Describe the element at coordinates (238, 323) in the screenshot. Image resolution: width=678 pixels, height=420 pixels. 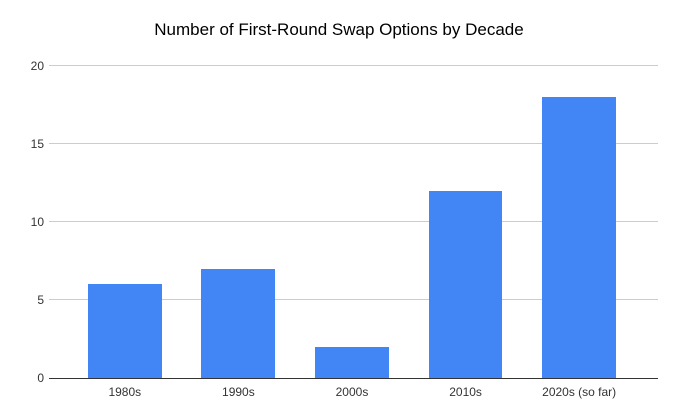
I see `bar-1990s` at that location.